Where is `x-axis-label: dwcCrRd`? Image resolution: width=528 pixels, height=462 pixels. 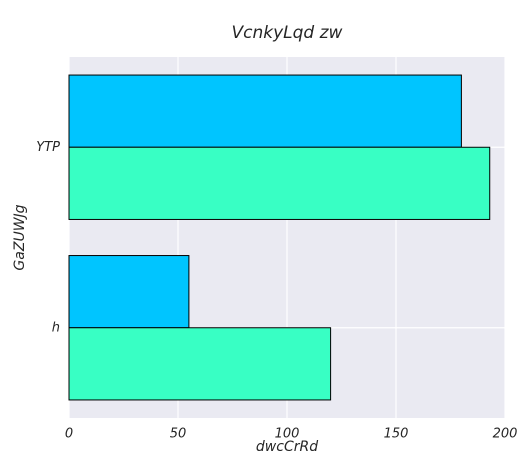
x-axis-label: dwcCrRd is located at coordinates (287, 447).